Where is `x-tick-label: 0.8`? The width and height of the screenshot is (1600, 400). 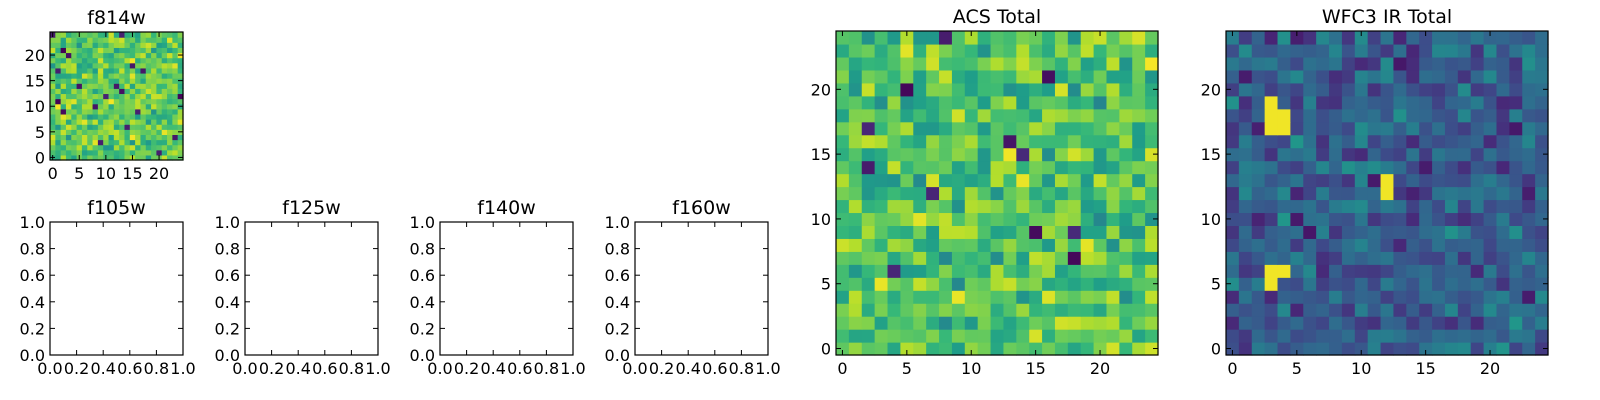
x-tick-label: 0.8 is located at coordinates (351, 368).